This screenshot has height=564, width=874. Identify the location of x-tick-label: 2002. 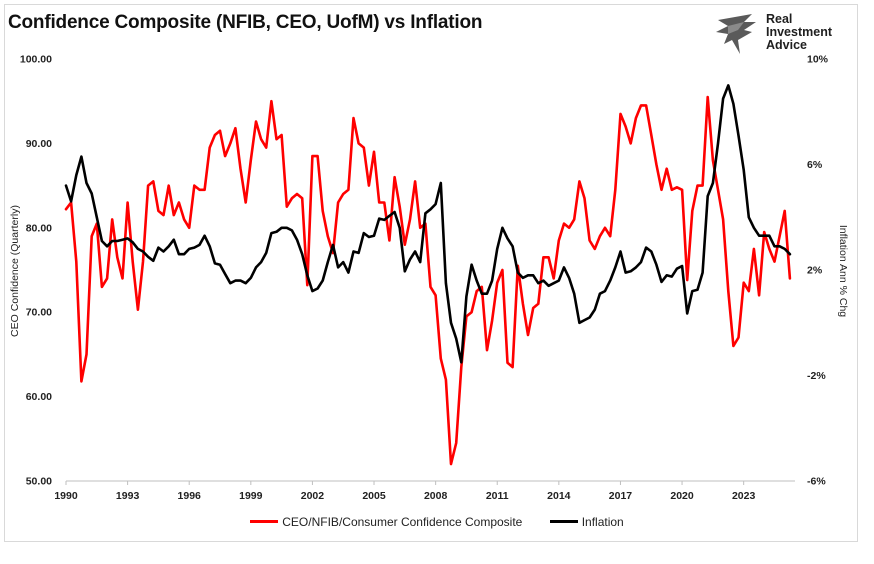
(313, 496).